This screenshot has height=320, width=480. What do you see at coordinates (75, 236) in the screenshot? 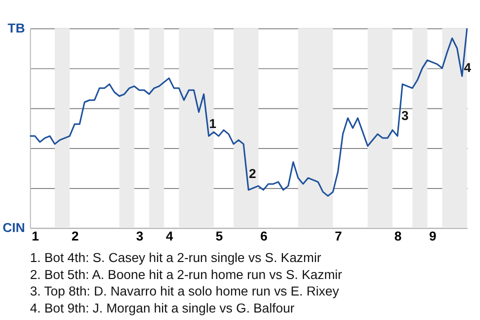
I see `x-tick-label: 2` at bounding box center [75, 236].